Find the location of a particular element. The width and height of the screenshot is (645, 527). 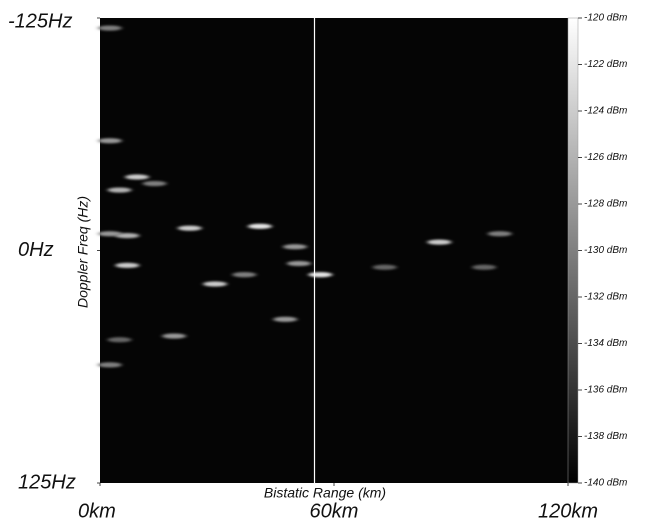

colorbar-tick-label: -134 dBm is located at coordinates (605, 343).